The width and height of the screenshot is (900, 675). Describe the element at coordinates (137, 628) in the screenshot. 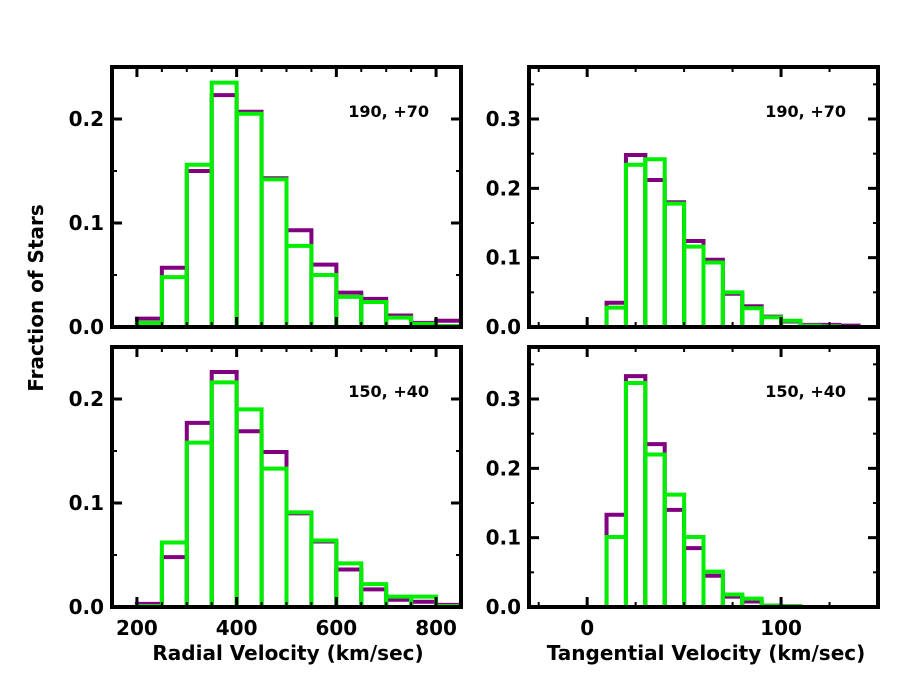

I see `x-tick-label: 200` at that location.